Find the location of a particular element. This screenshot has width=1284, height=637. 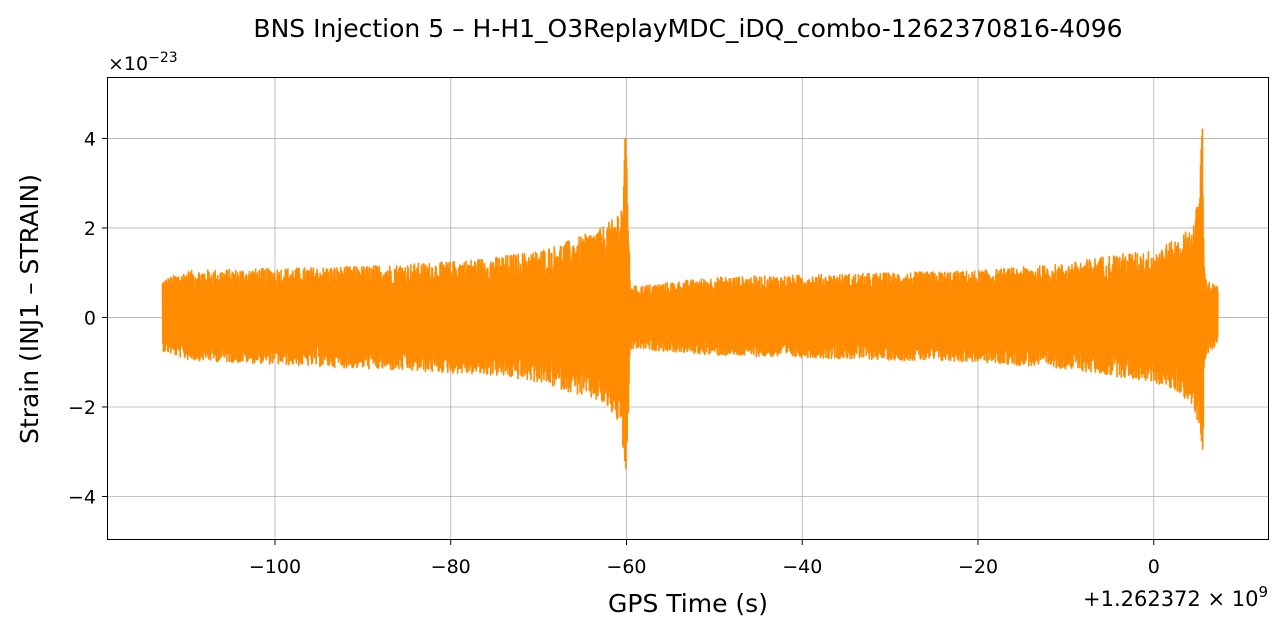

x-offset-label: +1.262372 × 109 is located at coordinates (1175, 597).